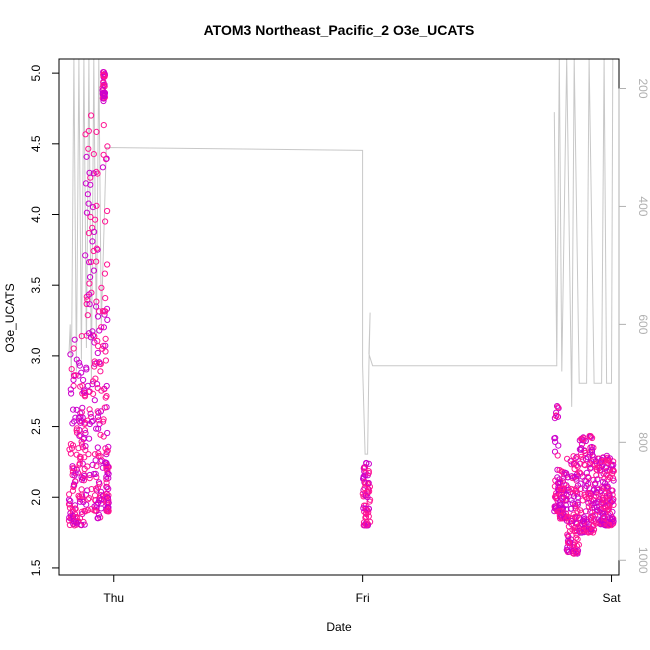 This screenshot has height=650, width=650. What do you see at coordinates (339, 30) in the screenshot?
I see `chart-title: ATOM3 Northeast_Pacific_2 O3e_UCATS` at bounding box center [339, 30].